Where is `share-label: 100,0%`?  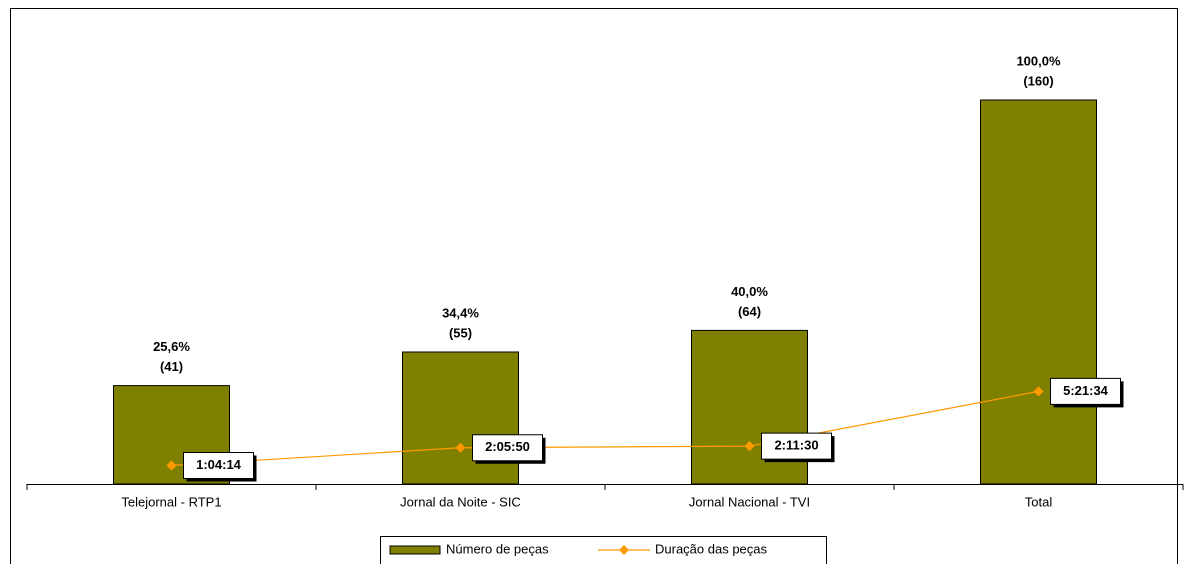 share-label: 100,0% is located at coordinates (1038, 60).